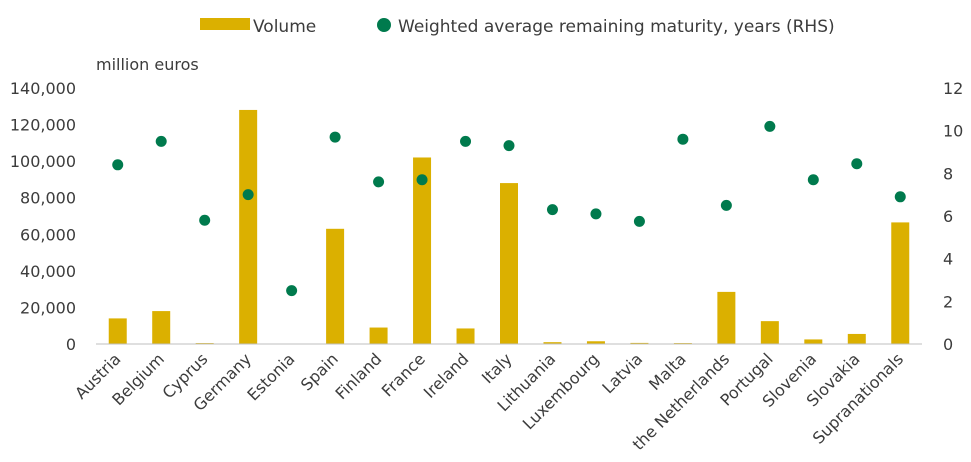  What do you see at coordinates (284, 27) in the screenshot?
I see `legend-label-volume: Volume` at bounding box center [284, 27].